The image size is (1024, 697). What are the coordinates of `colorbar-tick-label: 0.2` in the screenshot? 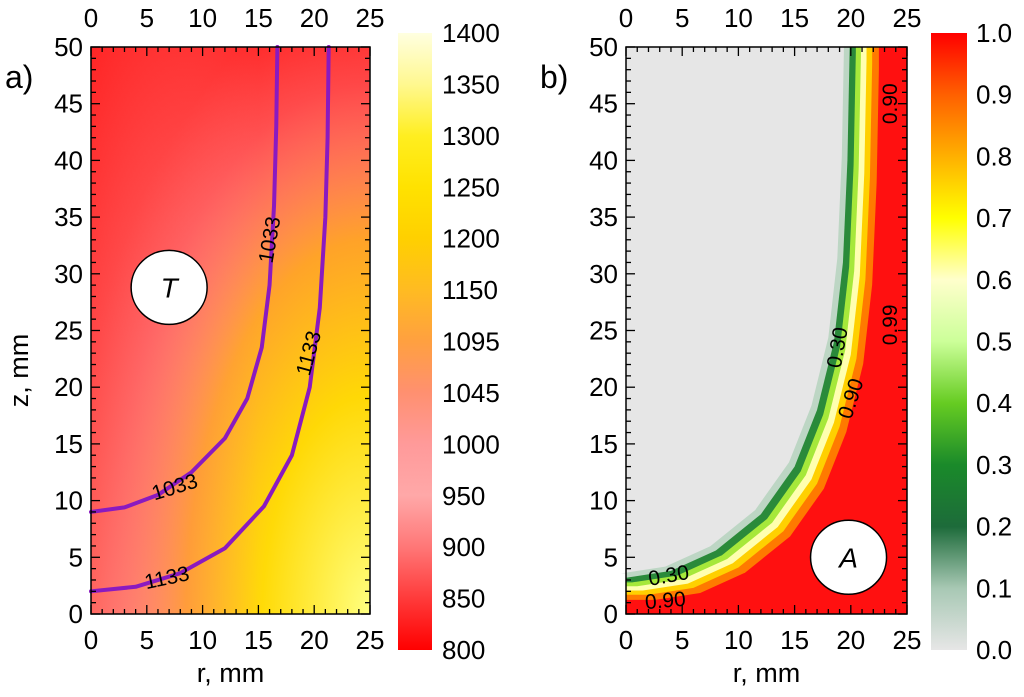 It's located at (994, 527).